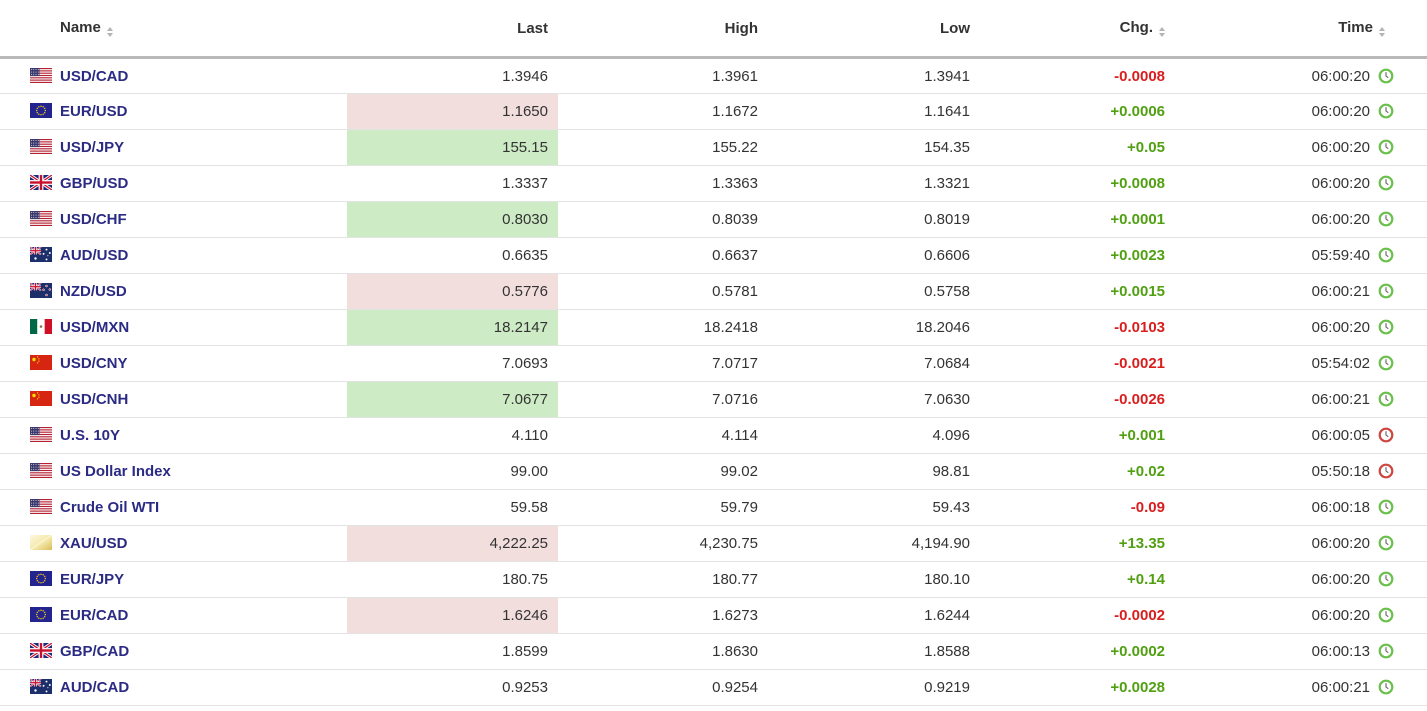 The image size is (1427, 711). I want to click on column-header-last: Last, so click(452, 29).